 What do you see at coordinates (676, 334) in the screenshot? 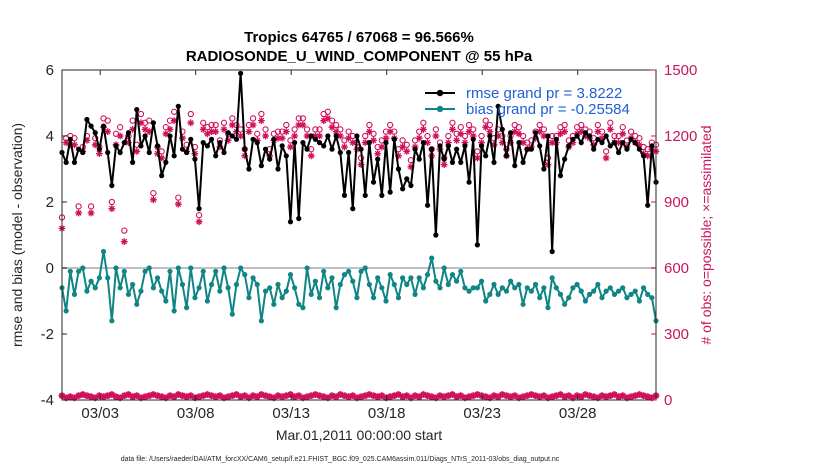
I see `y-right-tick-label: 300` at bounding box center [676, 334].